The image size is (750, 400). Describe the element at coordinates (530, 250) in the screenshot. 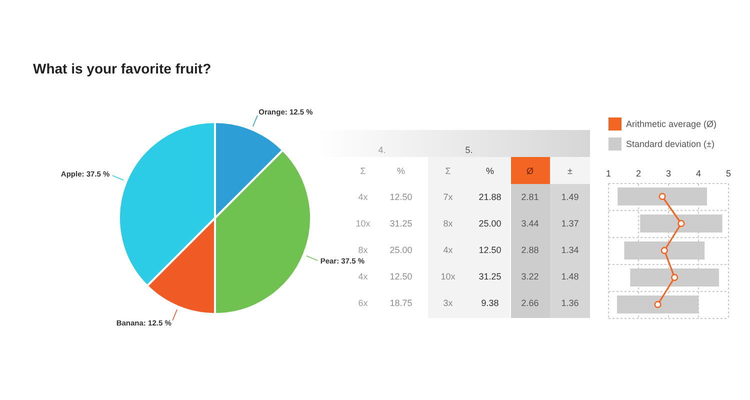

I see `text: 2.88` at that location.